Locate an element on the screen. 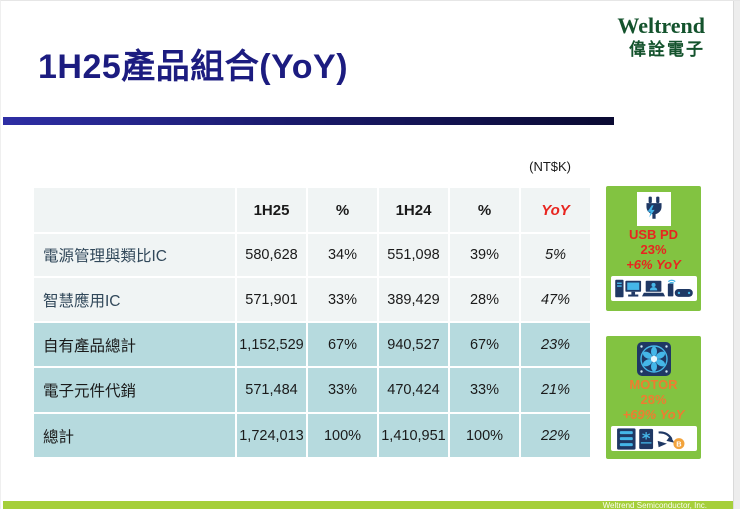 This screenshot has height=509, width=740. cell-1h25-value: 1,724,013 is located at coordinates (271, 435).